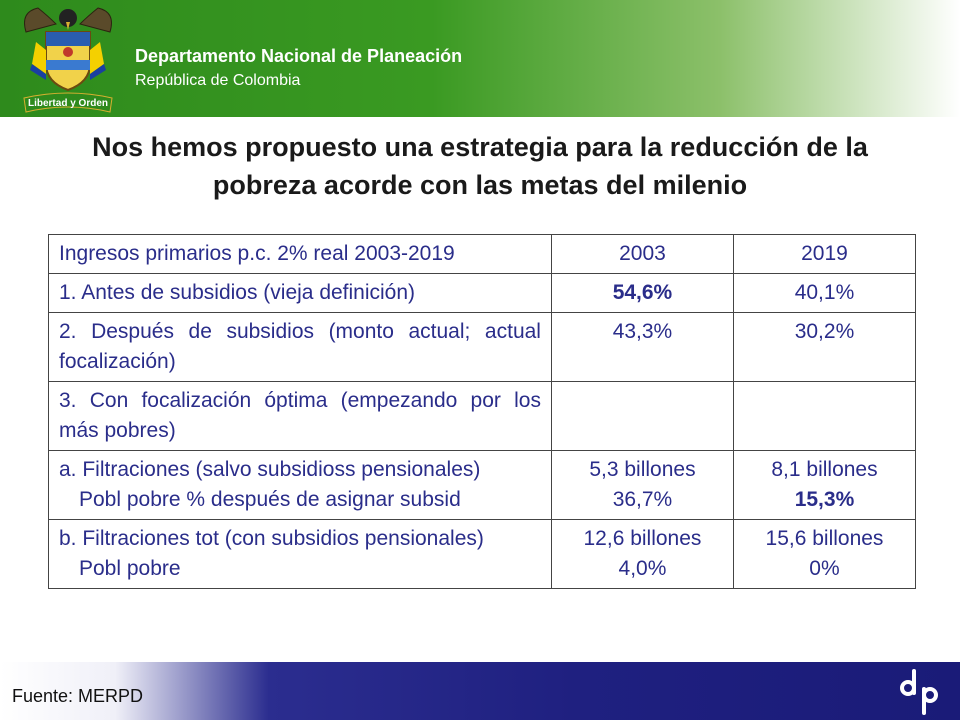  I want to click on source-note: Fuente: MERPD, so click(78, 696).